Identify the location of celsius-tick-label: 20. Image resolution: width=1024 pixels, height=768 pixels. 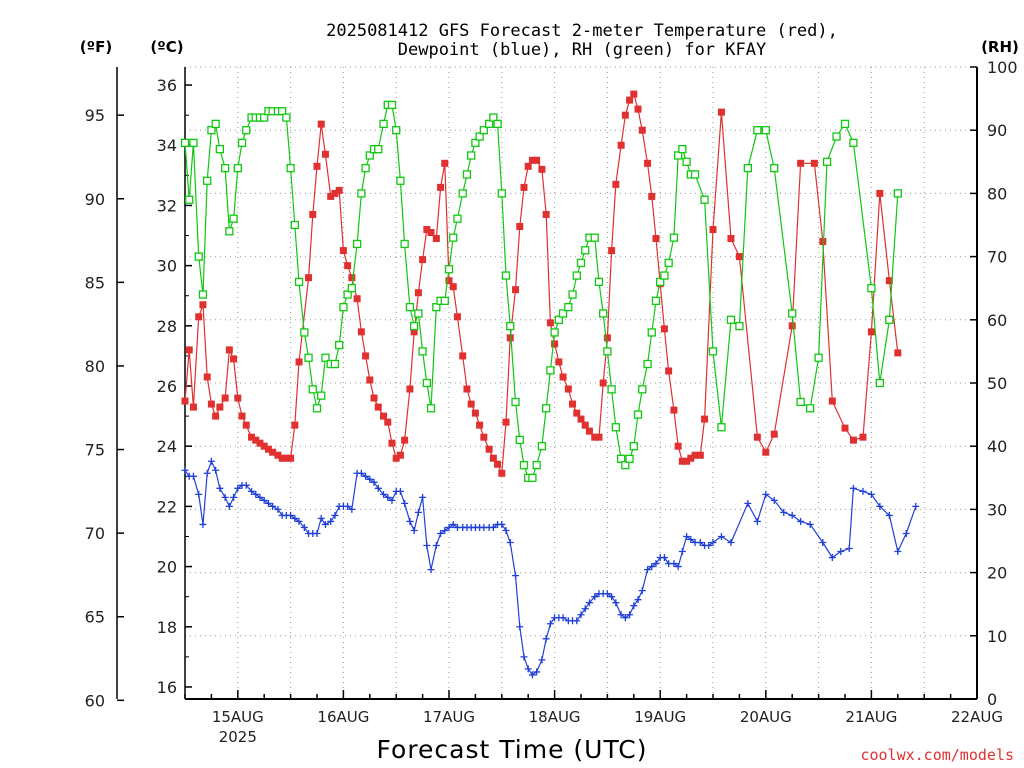
(167, 567).